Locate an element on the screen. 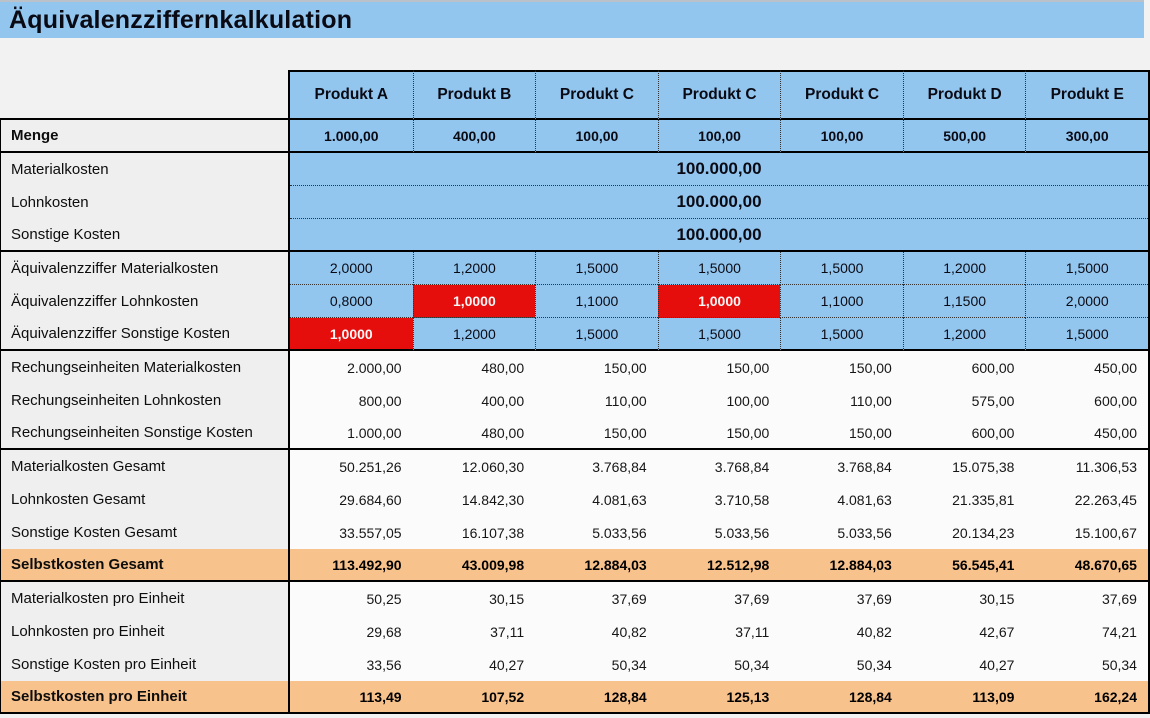  column-header: Produkt C is located at coordinates (596, 95).